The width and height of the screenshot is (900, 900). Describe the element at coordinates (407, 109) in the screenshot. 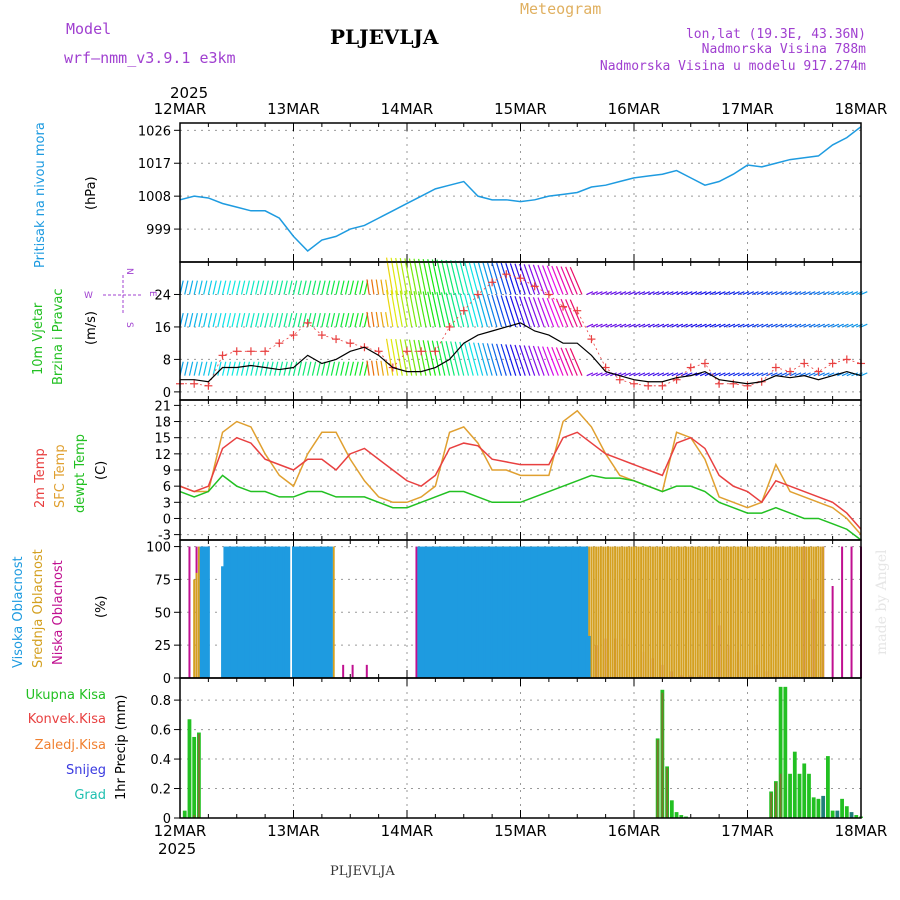

I see `x-label-top: 14MAR` at that location.